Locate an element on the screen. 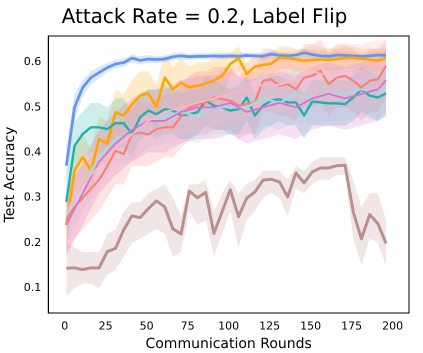 Image resolution: width=423 pixels, height=353 pixels. y-axis-title: Test Accuracy is located at coordinates (10, 175).